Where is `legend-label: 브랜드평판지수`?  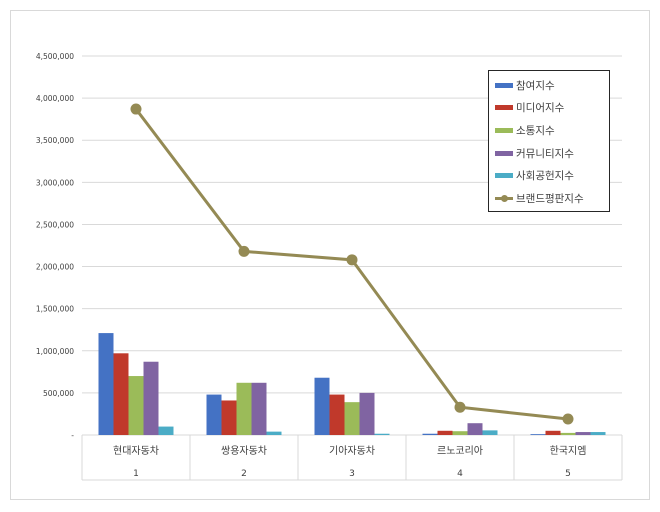
legend-label: 브랜드평판지수 is located at coordinates (550, 198).